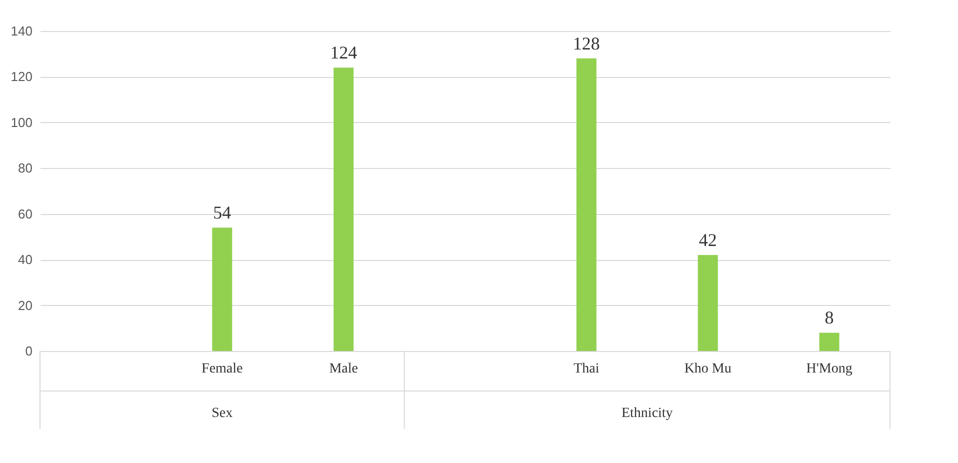 This screenshot has height=463, width=958. I want to click on x-tick-label: Thai, so click(587, 369).